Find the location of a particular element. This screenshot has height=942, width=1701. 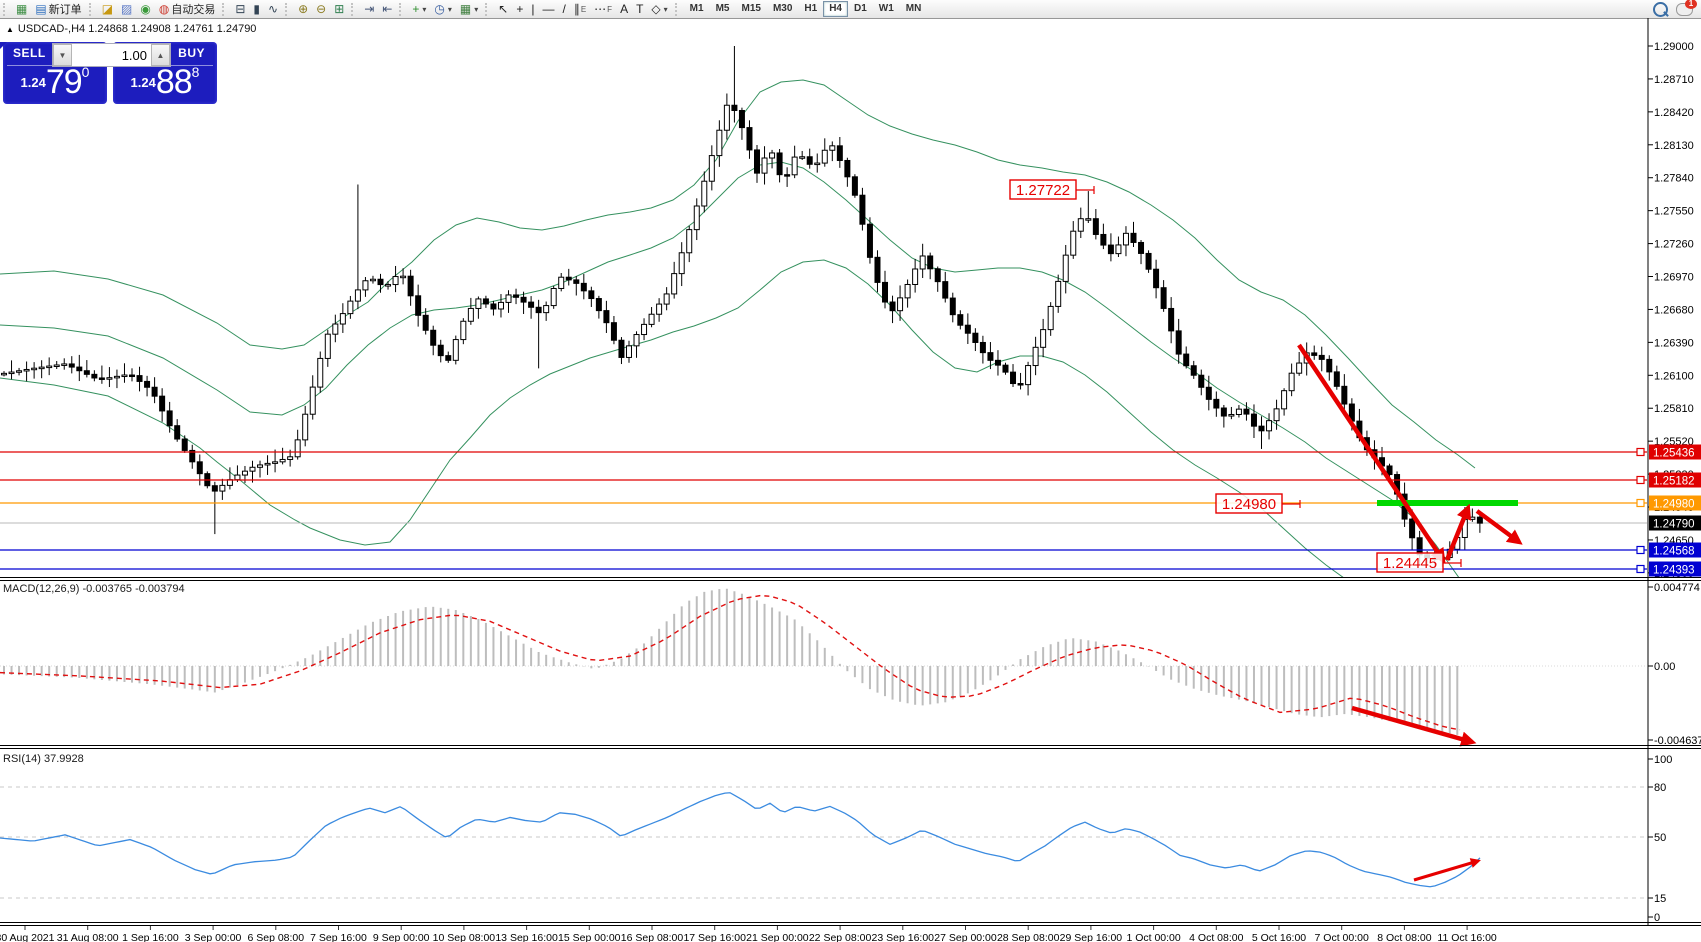

timeframe-w1-button: W1 is located at coordinates (886, 8).